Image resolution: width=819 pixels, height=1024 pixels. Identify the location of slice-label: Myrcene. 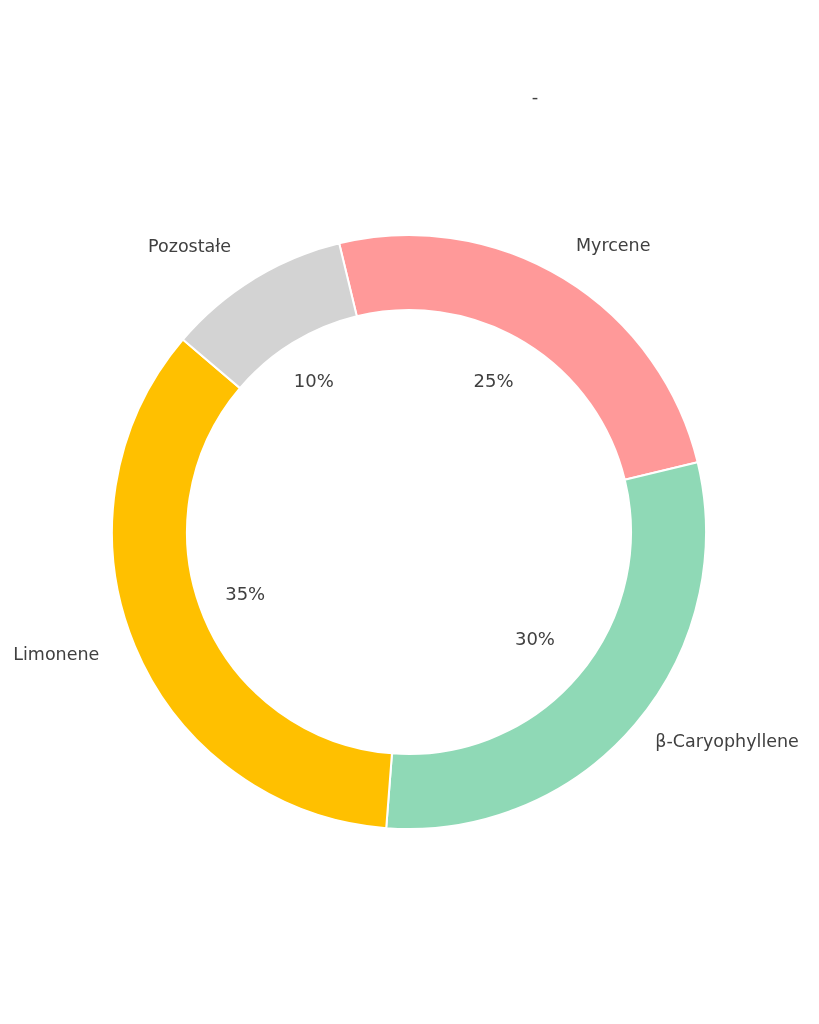
(613, 245).